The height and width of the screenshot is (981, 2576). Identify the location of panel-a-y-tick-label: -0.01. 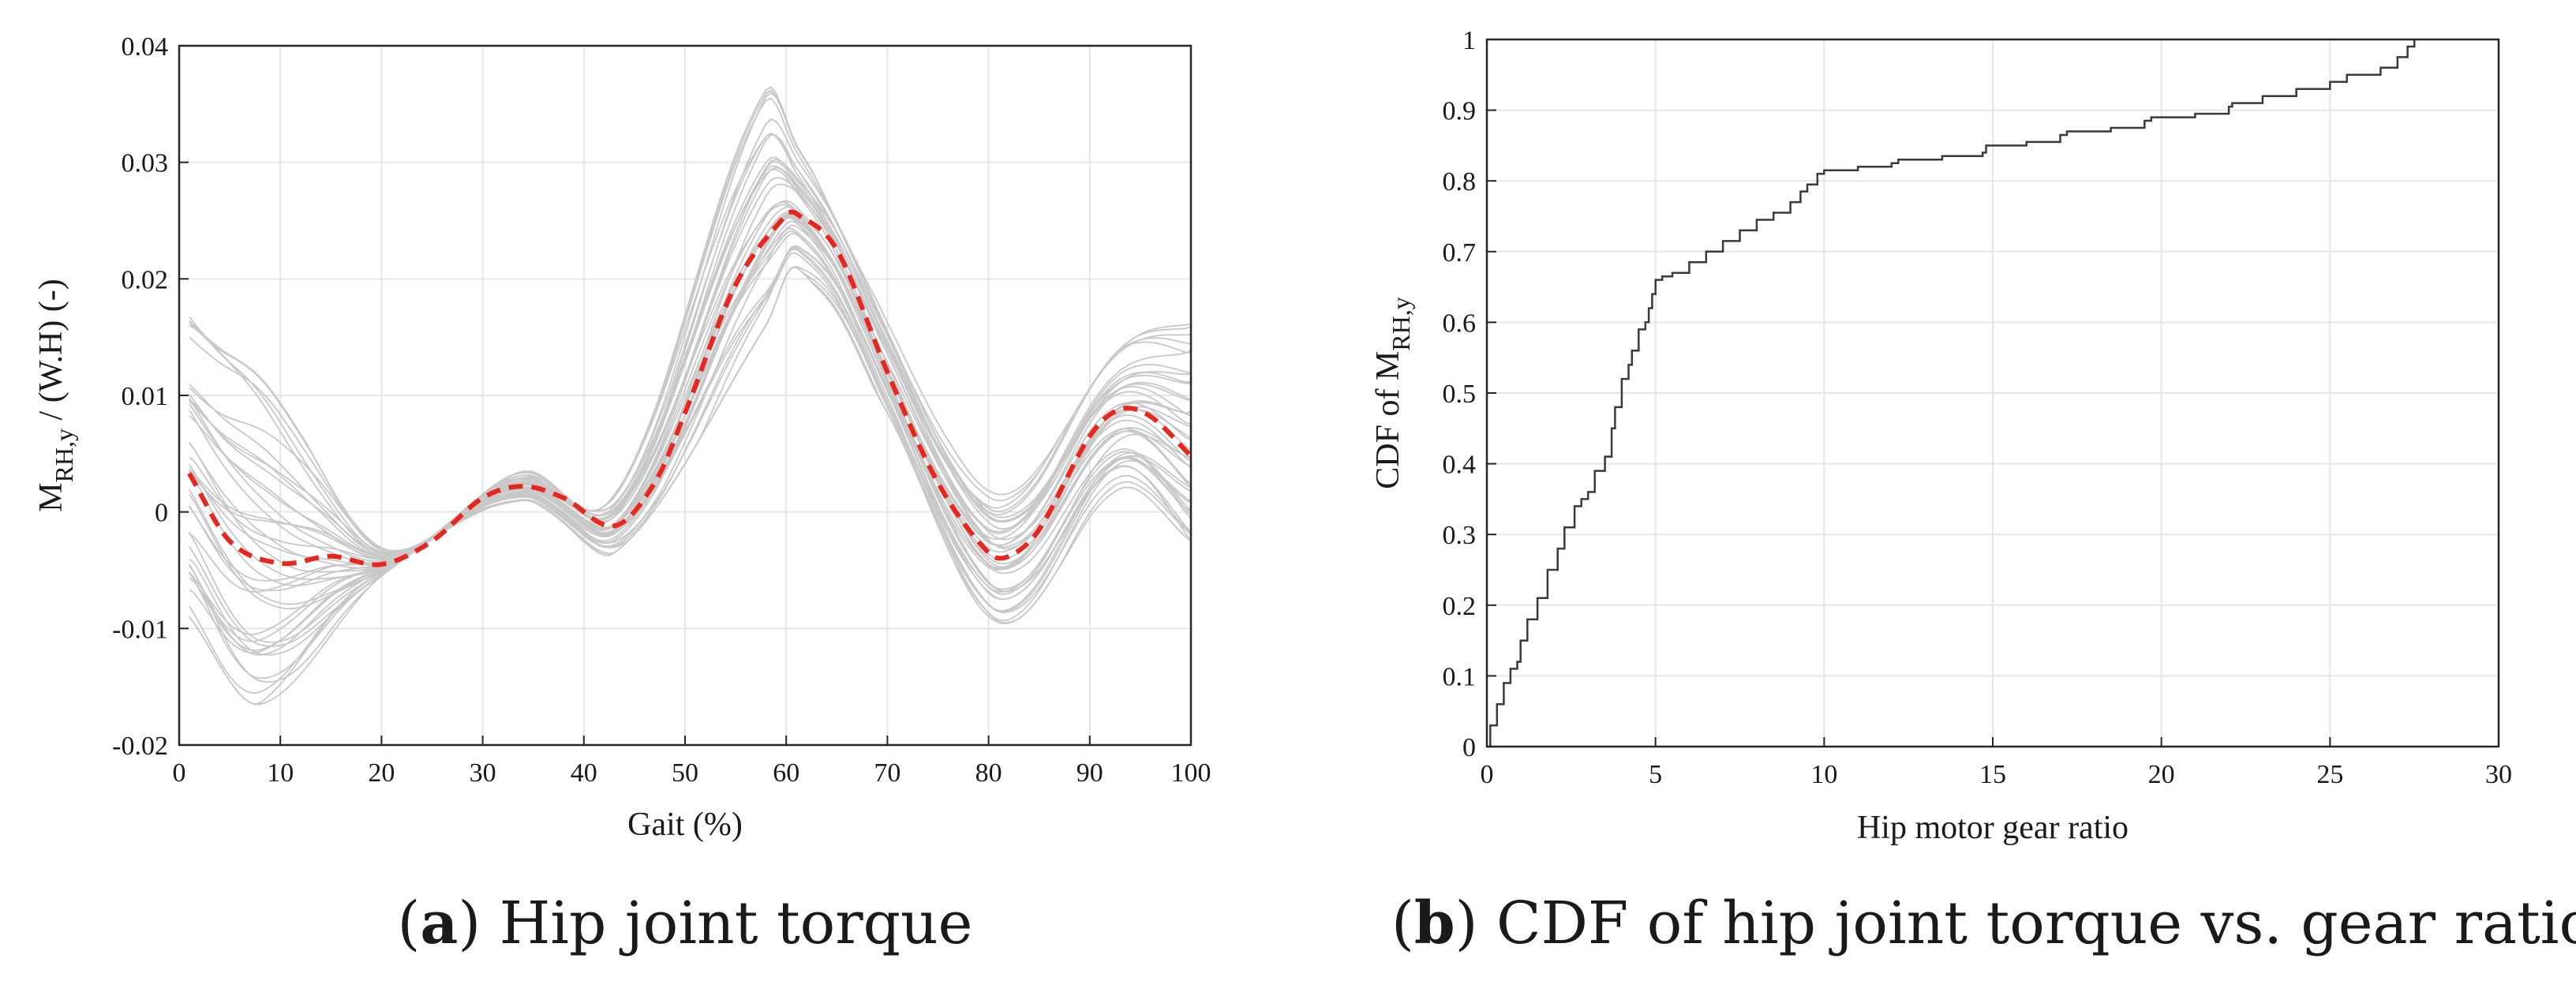
(140, 629).